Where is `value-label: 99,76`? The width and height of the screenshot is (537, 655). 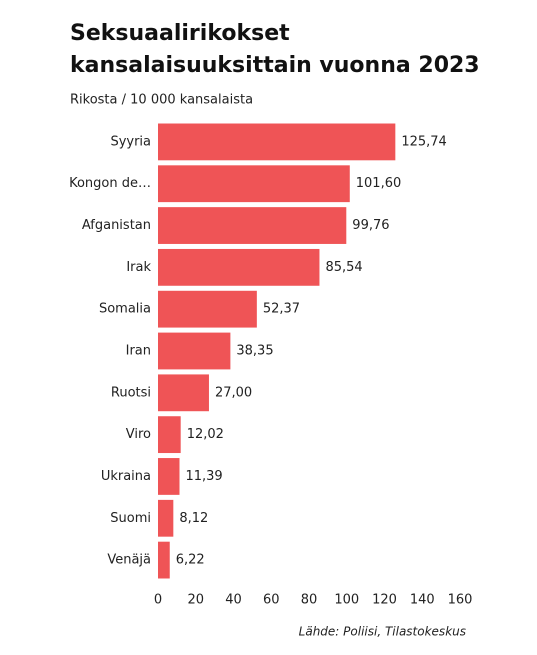 value-label: 99,76 is located at coordinates (370, 225).